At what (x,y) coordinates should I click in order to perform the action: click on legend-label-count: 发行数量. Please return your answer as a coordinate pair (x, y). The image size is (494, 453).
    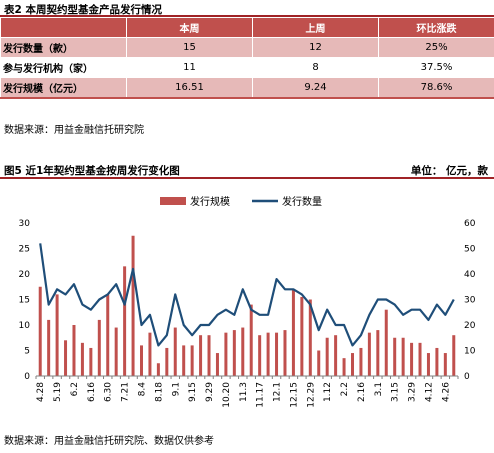
    Looking at the image, I should click on (302, 201).